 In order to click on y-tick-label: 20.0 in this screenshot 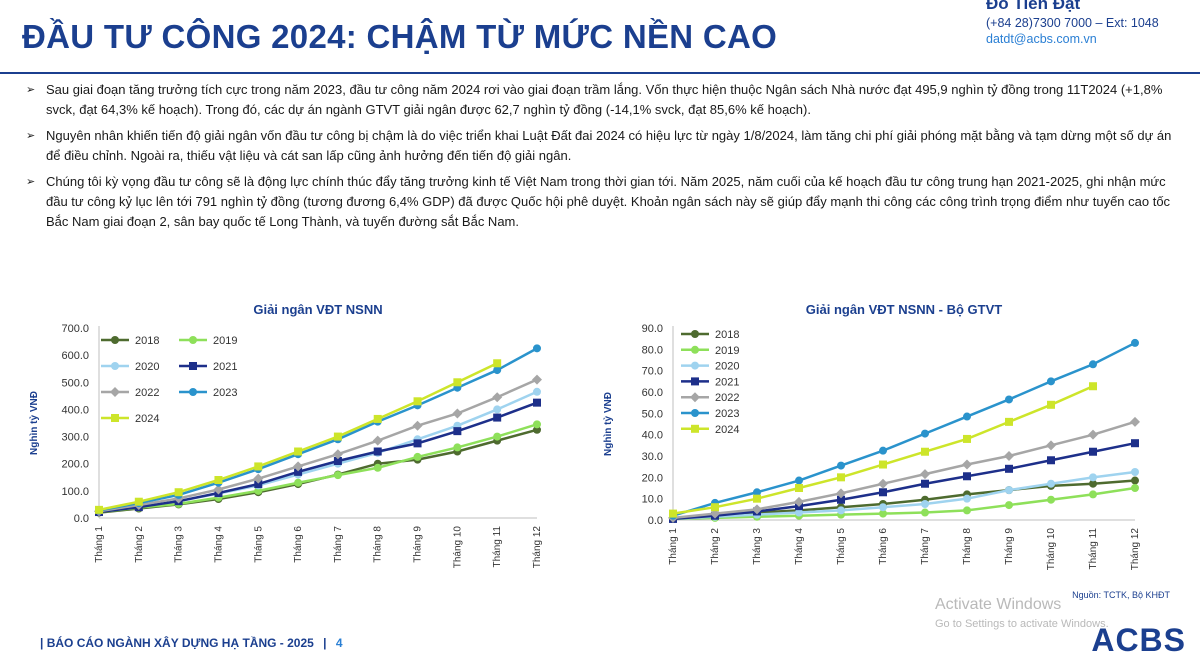, I will do `click(652, 478)`.